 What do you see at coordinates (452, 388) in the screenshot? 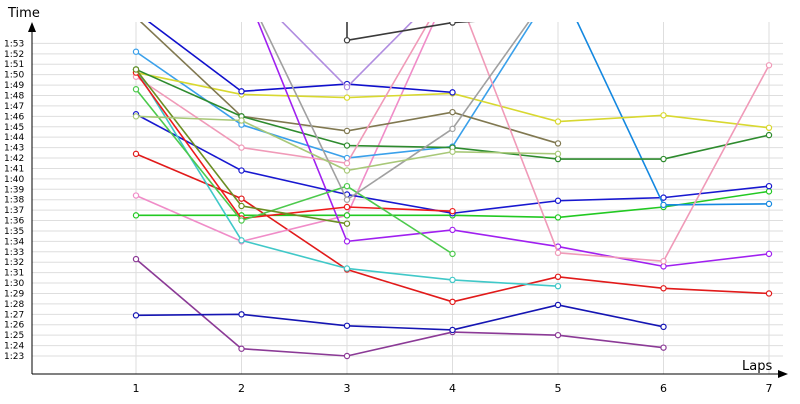
I see `x-tick-label: 4` at bounding box center [452, 388].